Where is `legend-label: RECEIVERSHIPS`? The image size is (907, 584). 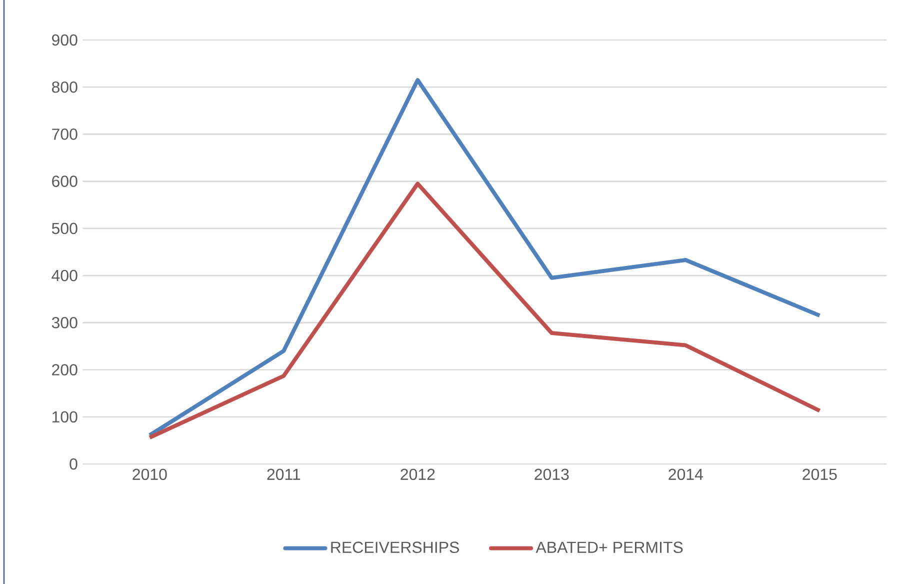
legend-label: RECEIVERSHIPS is located at coordinates (395, 547).